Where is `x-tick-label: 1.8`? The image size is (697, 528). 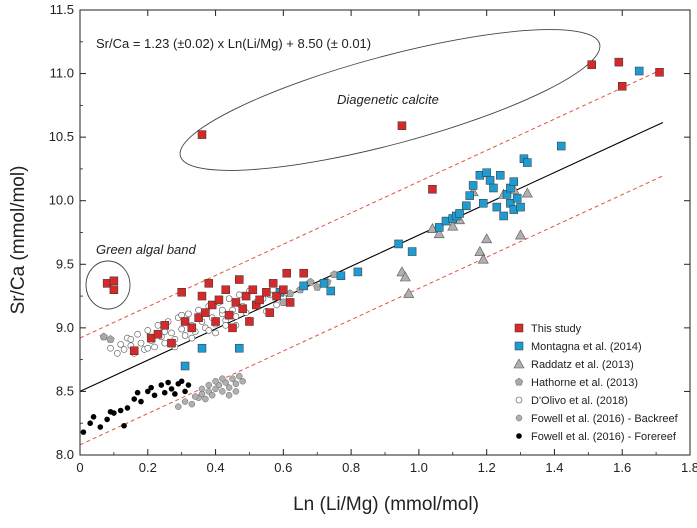 x-tick-label: 1.8 is located at coordinates (689, 467).